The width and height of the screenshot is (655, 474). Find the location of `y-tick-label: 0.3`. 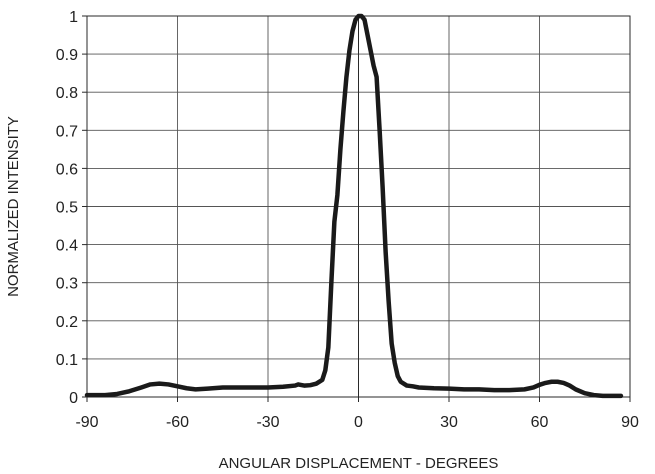

y-tick-label: 0.3 is located at coordinates (67, 284).